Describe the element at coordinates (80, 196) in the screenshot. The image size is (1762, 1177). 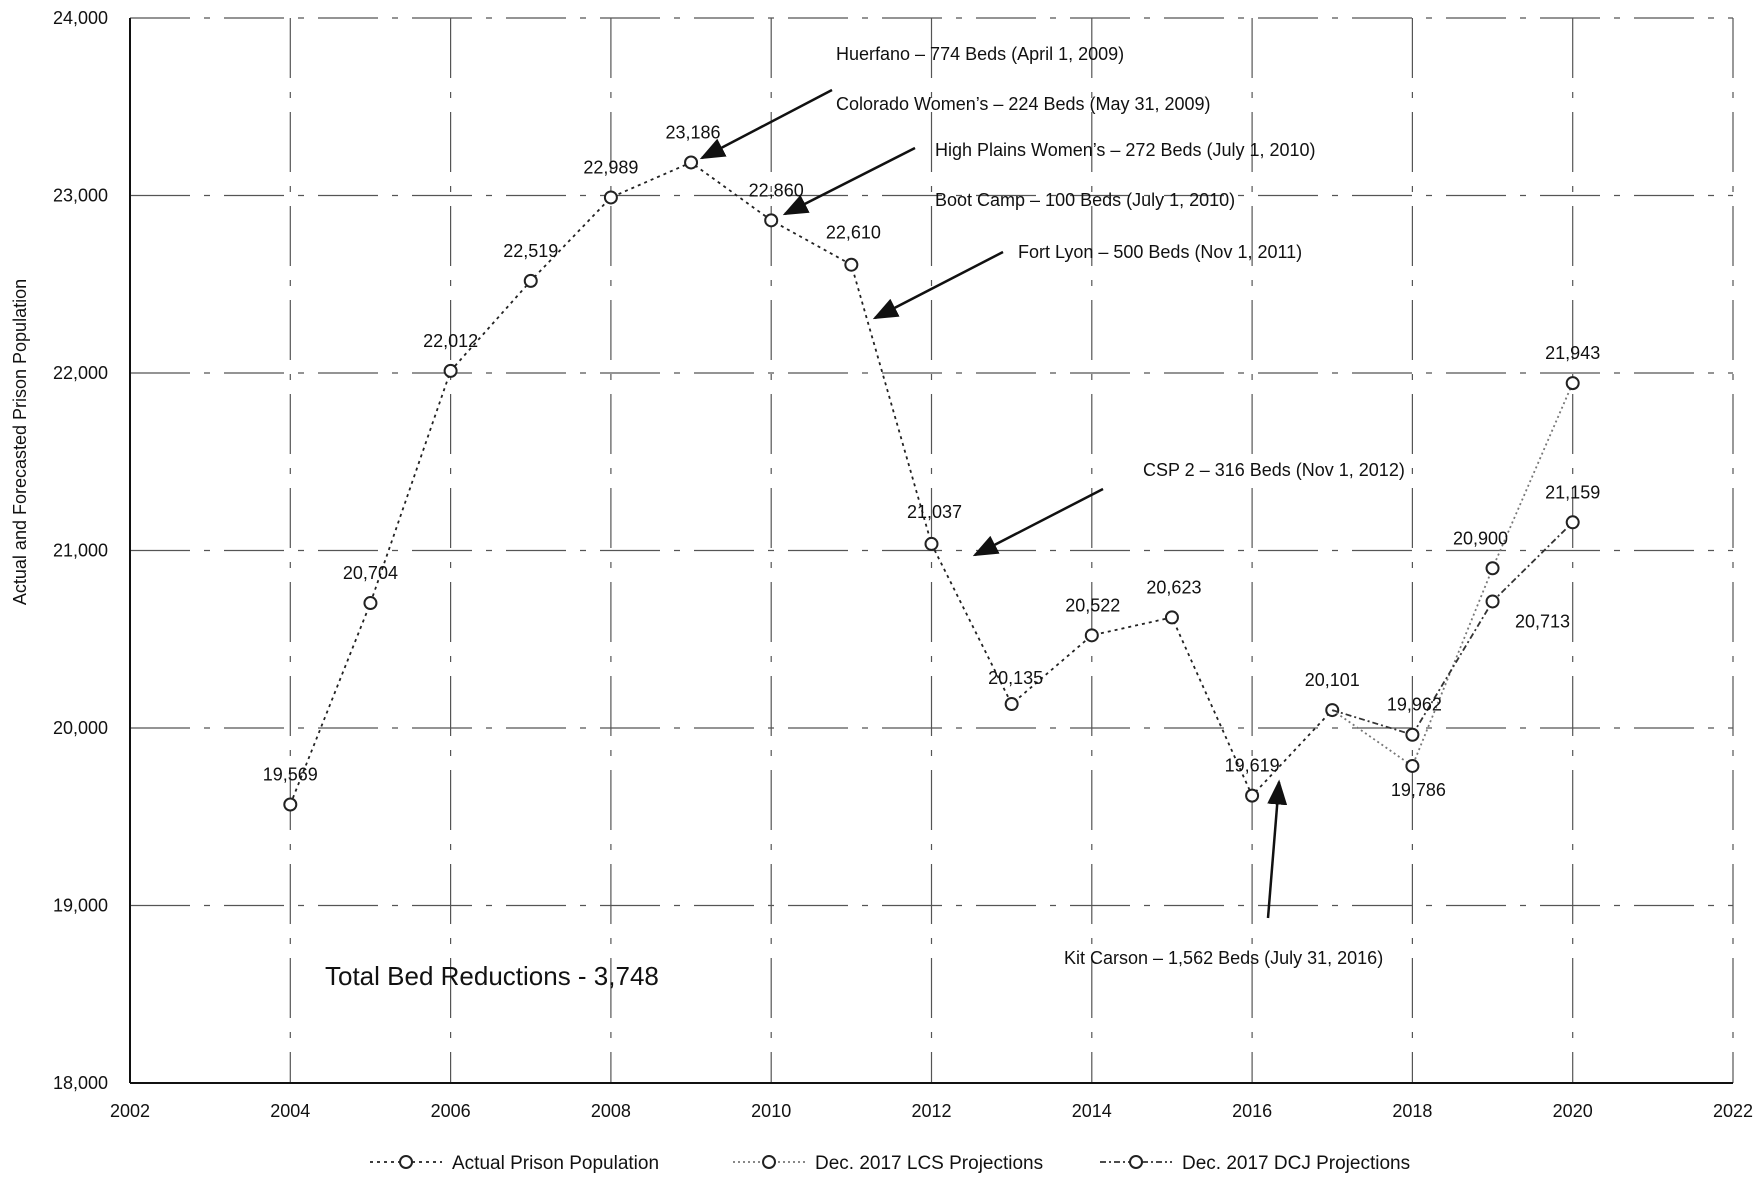
I see `y-tick-label: 23,000` at that location.